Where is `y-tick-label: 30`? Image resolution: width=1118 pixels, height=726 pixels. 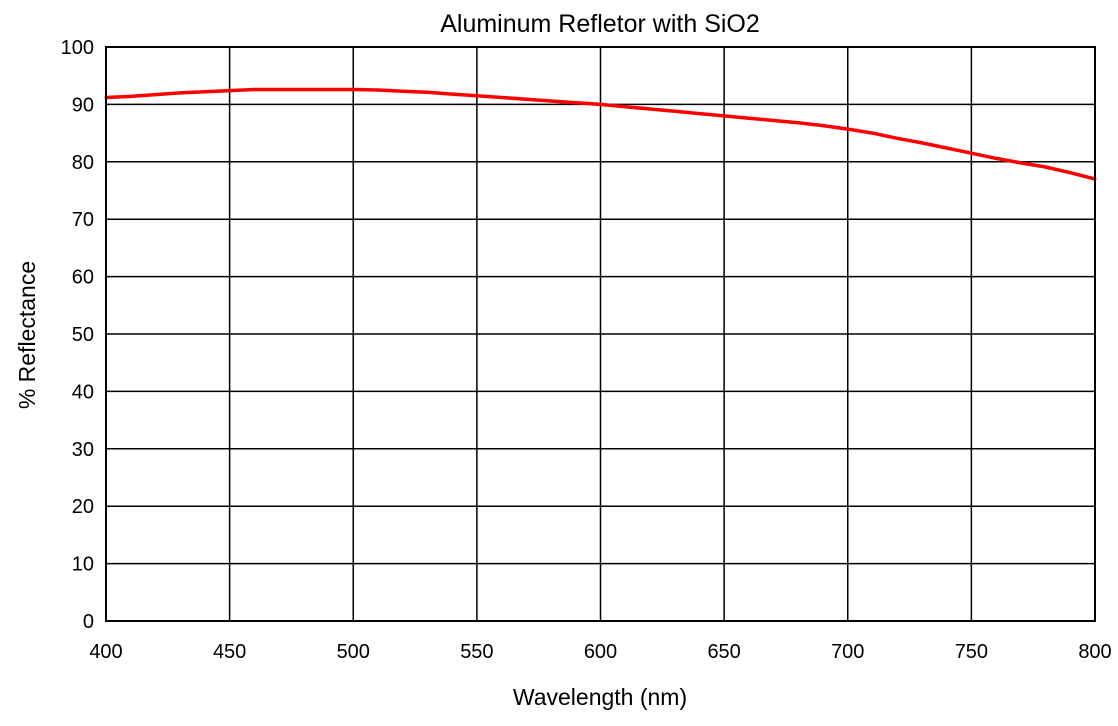 y-tick-label: 30 is located at coordinates (83, 450).